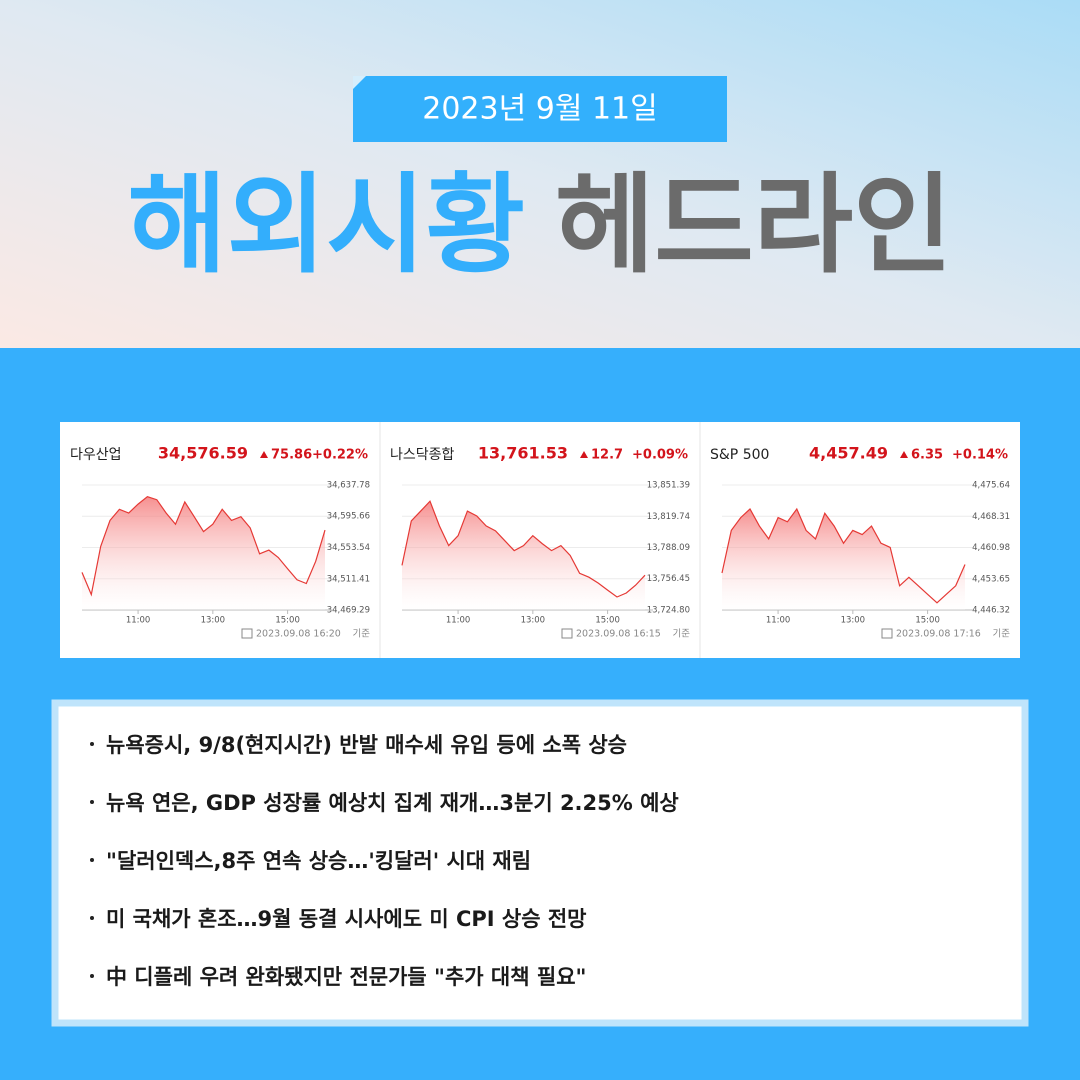  I want to click on date-banner, so click(540, 109).